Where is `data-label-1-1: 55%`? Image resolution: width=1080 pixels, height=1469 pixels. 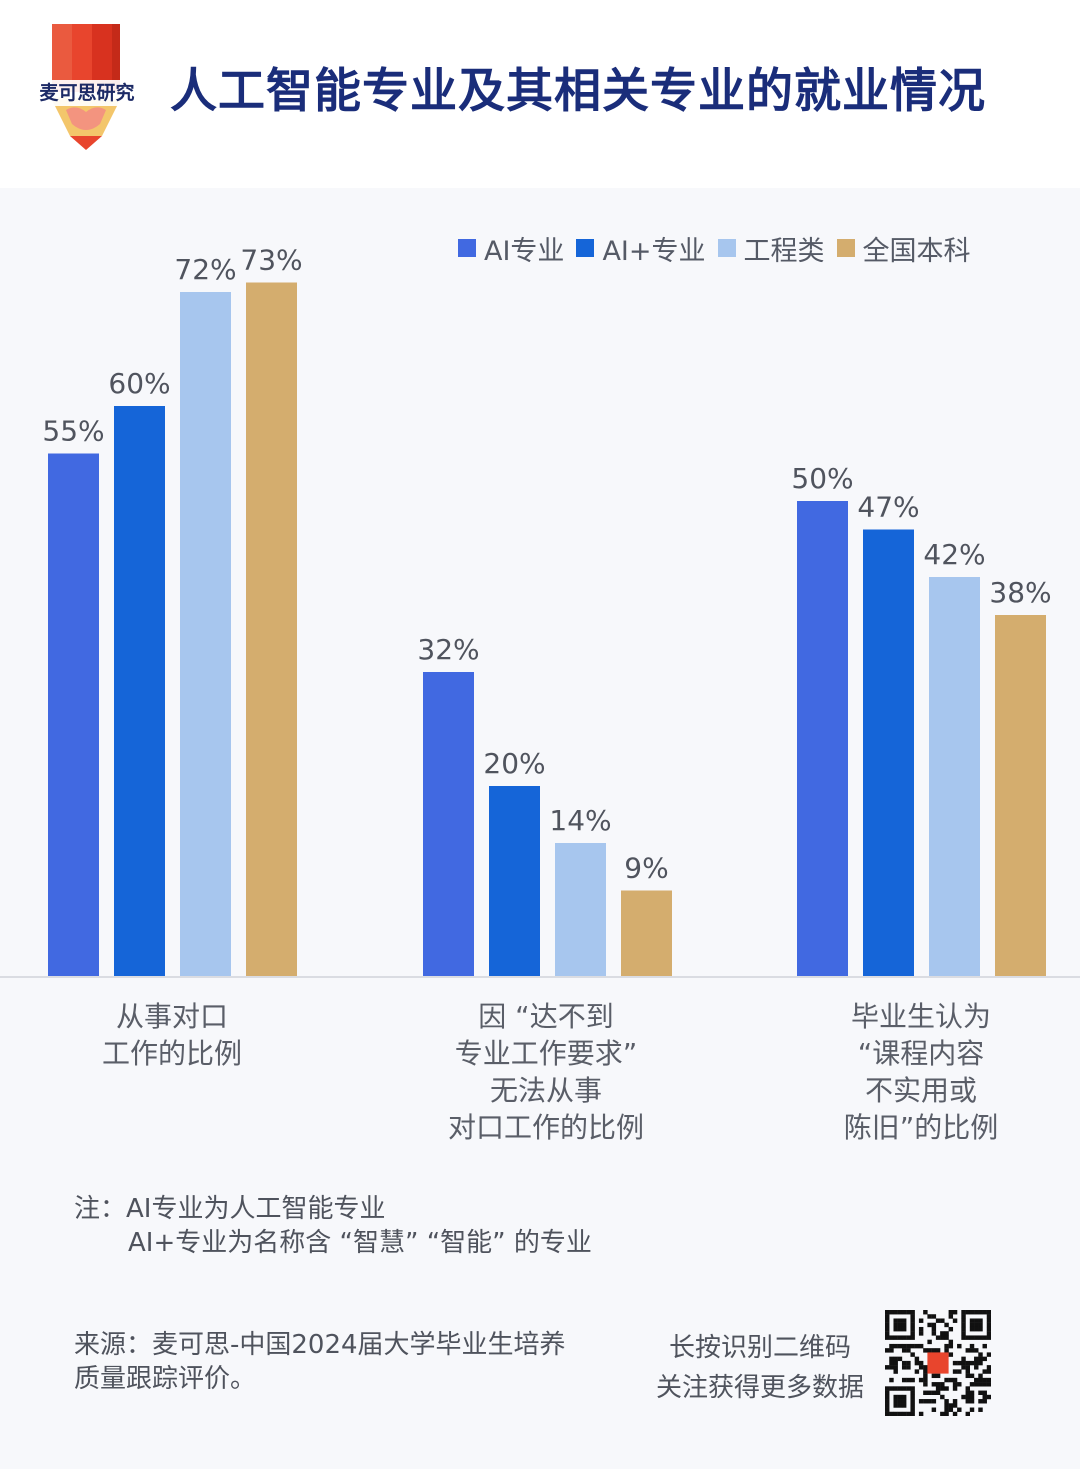
data-label-1-1: 55% is located at coordinates (73, 431).